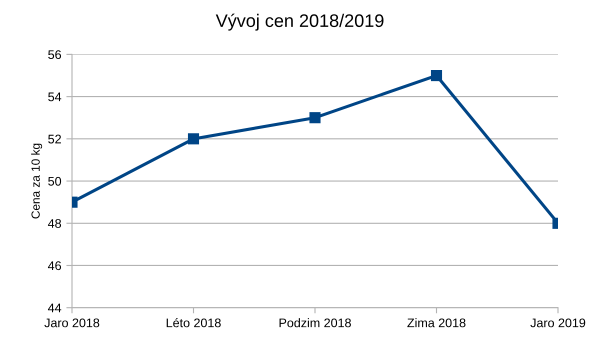  Describe the element at coordinates (55, 223) in the screenshot. I see `y-tick-label: 48` at that location.